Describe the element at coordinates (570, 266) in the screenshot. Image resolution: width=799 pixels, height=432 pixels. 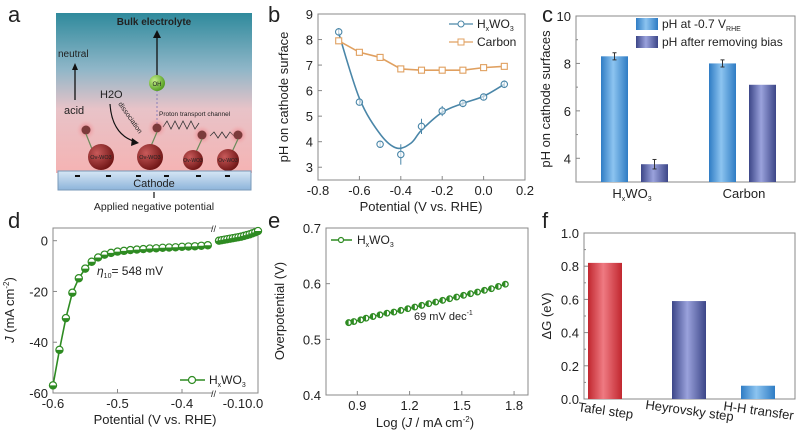
I see `y-tick-label: 0.8` at that location.